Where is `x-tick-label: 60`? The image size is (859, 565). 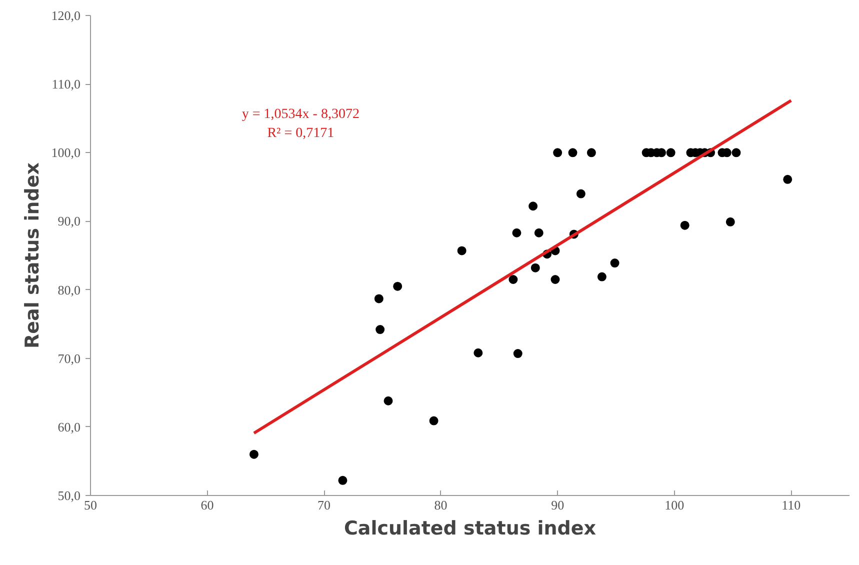
x-tick-label: 60 is located at coordinates (207, 505).